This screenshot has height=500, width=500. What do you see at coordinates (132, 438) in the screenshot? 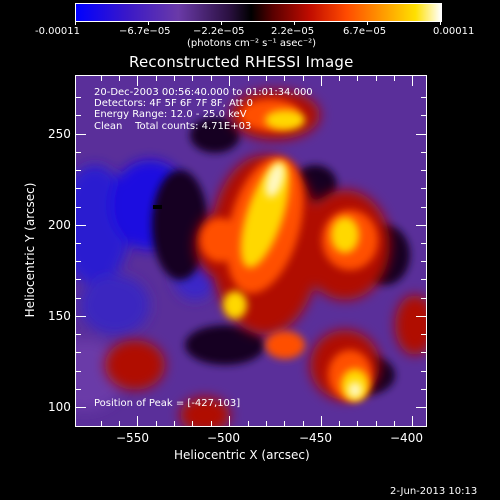
I see `x-tick-label: −550` at bounding box center [132, 438].